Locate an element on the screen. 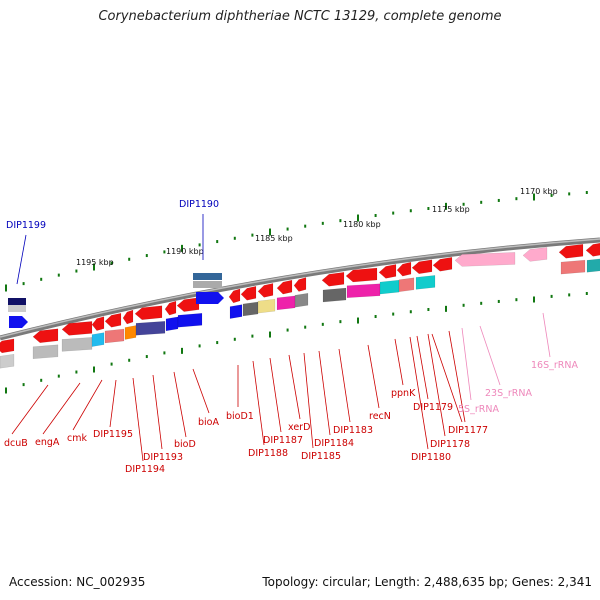 This screenshot has width=600, height=600. label-cmk: cmk is located at coordinates (77, 438).